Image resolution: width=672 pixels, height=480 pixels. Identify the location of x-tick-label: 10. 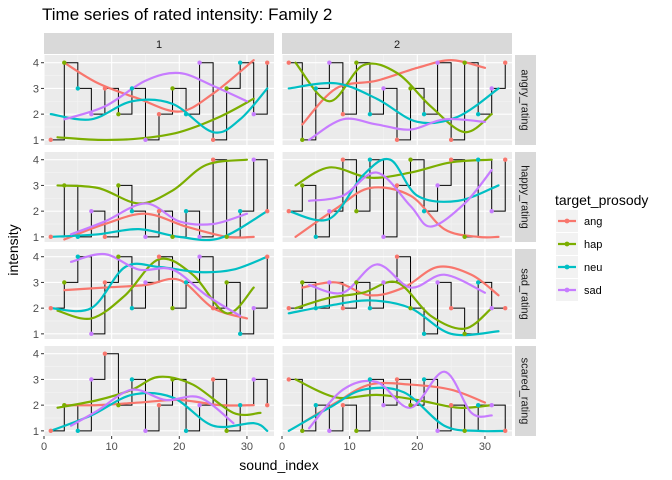
(112, 447).